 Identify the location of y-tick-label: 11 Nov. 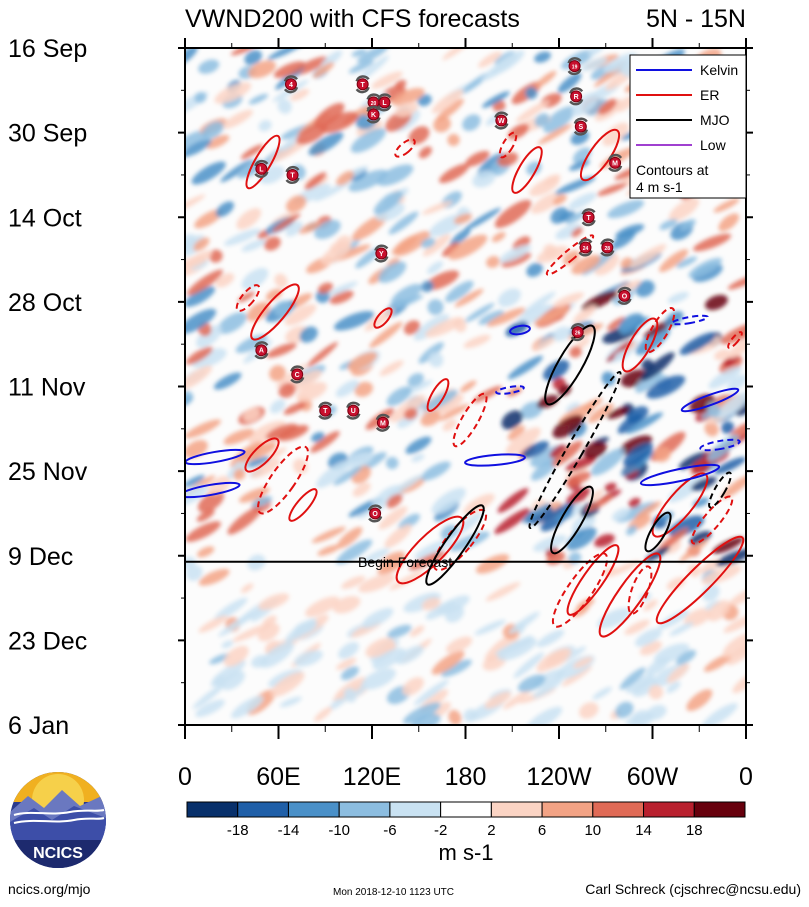
(47, 388).